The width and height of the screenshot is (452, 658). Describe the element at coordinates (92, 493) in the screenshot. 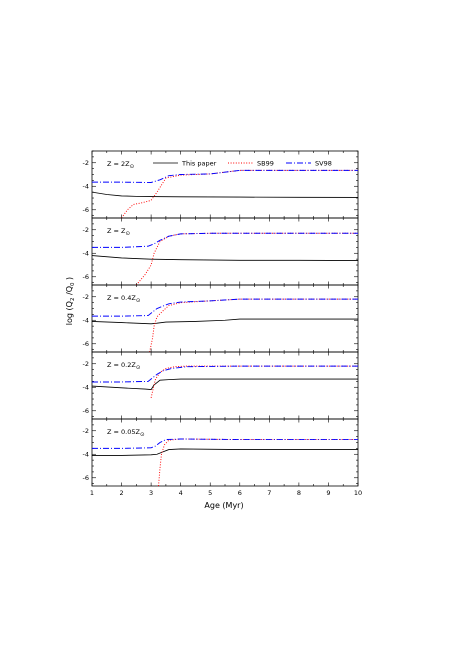

I see `x-tick-label: 1` at that location.